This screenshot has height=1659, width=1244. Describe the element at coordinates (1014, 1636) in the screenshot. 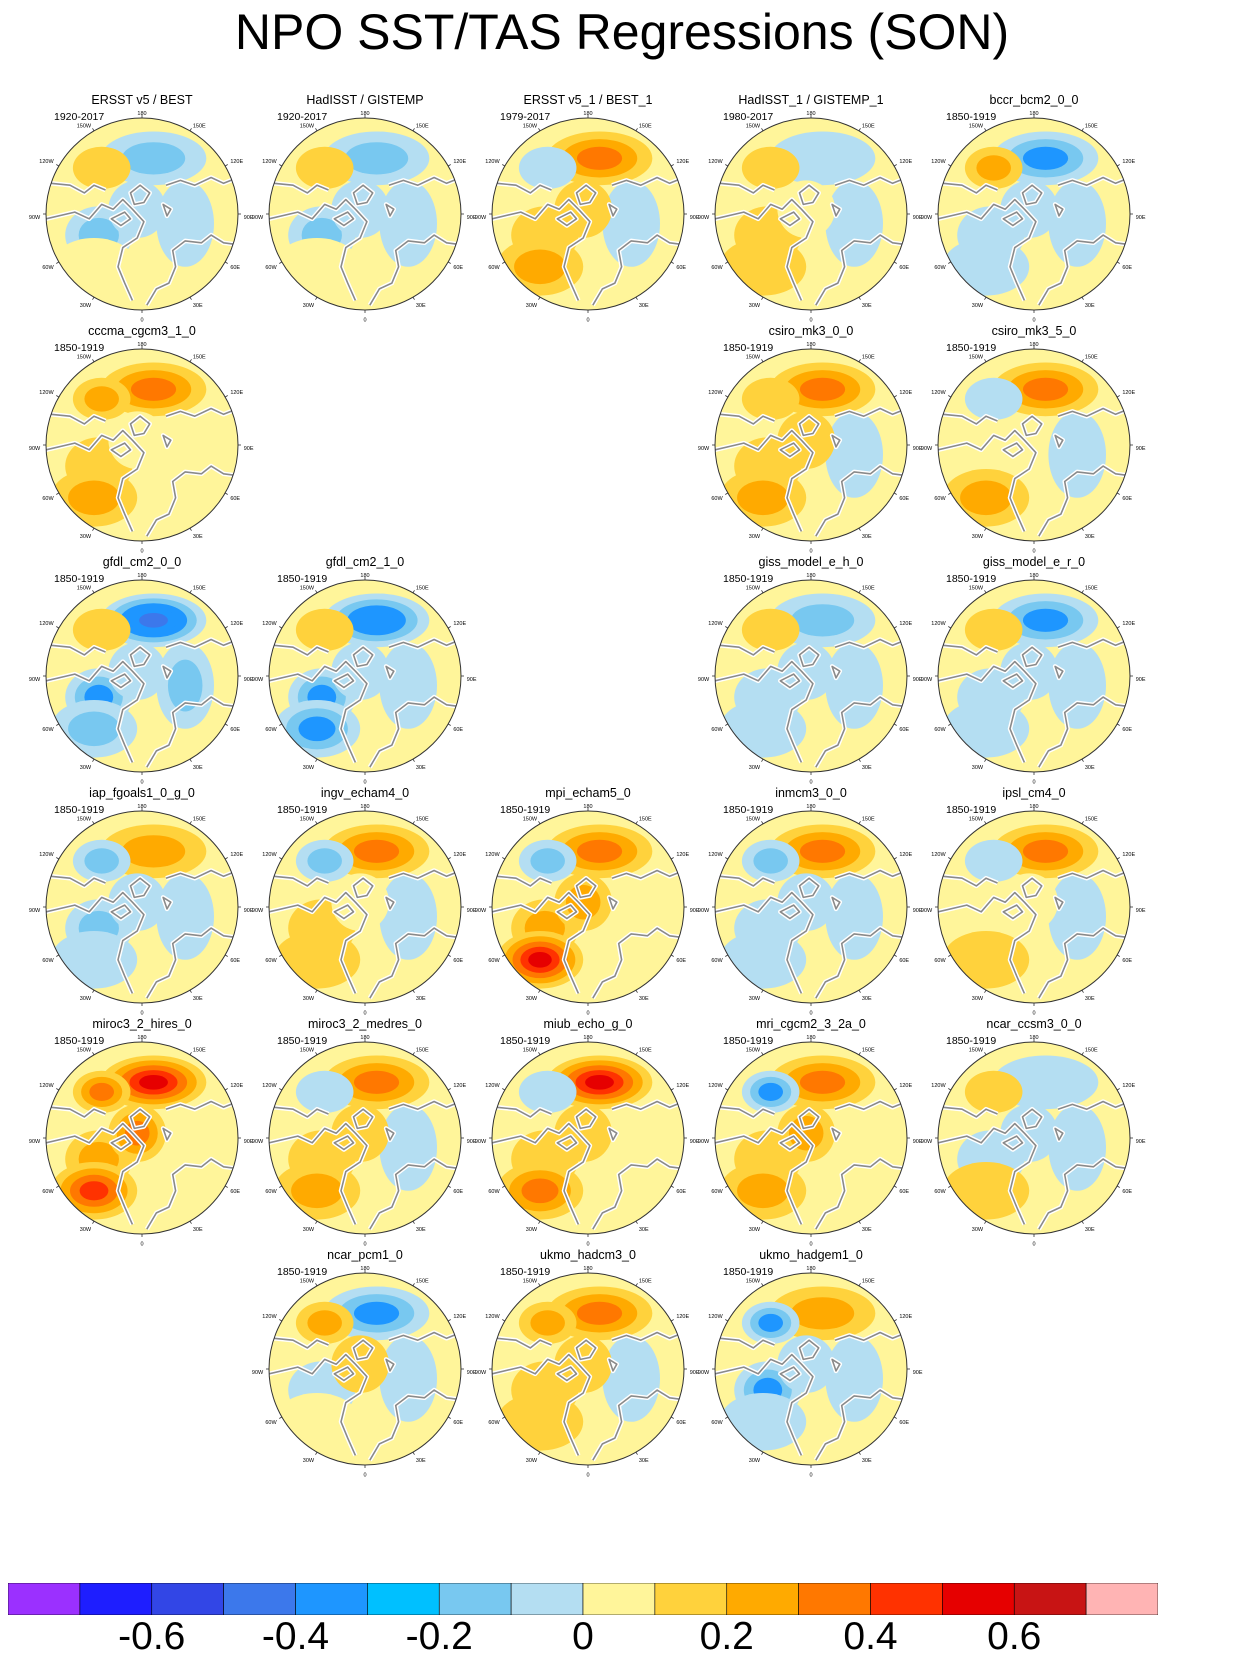

I see `colorbar-tick-label: 0.6` at that location.